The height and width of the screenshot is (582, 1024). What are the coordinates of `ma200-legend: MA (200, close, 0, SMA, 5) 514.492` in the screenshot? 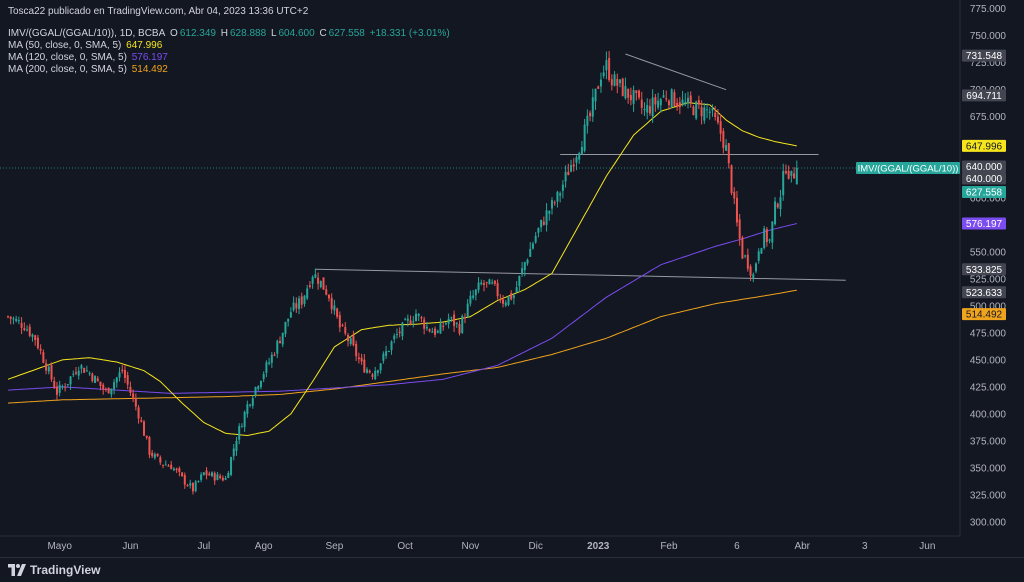 It's located at (89, 70).